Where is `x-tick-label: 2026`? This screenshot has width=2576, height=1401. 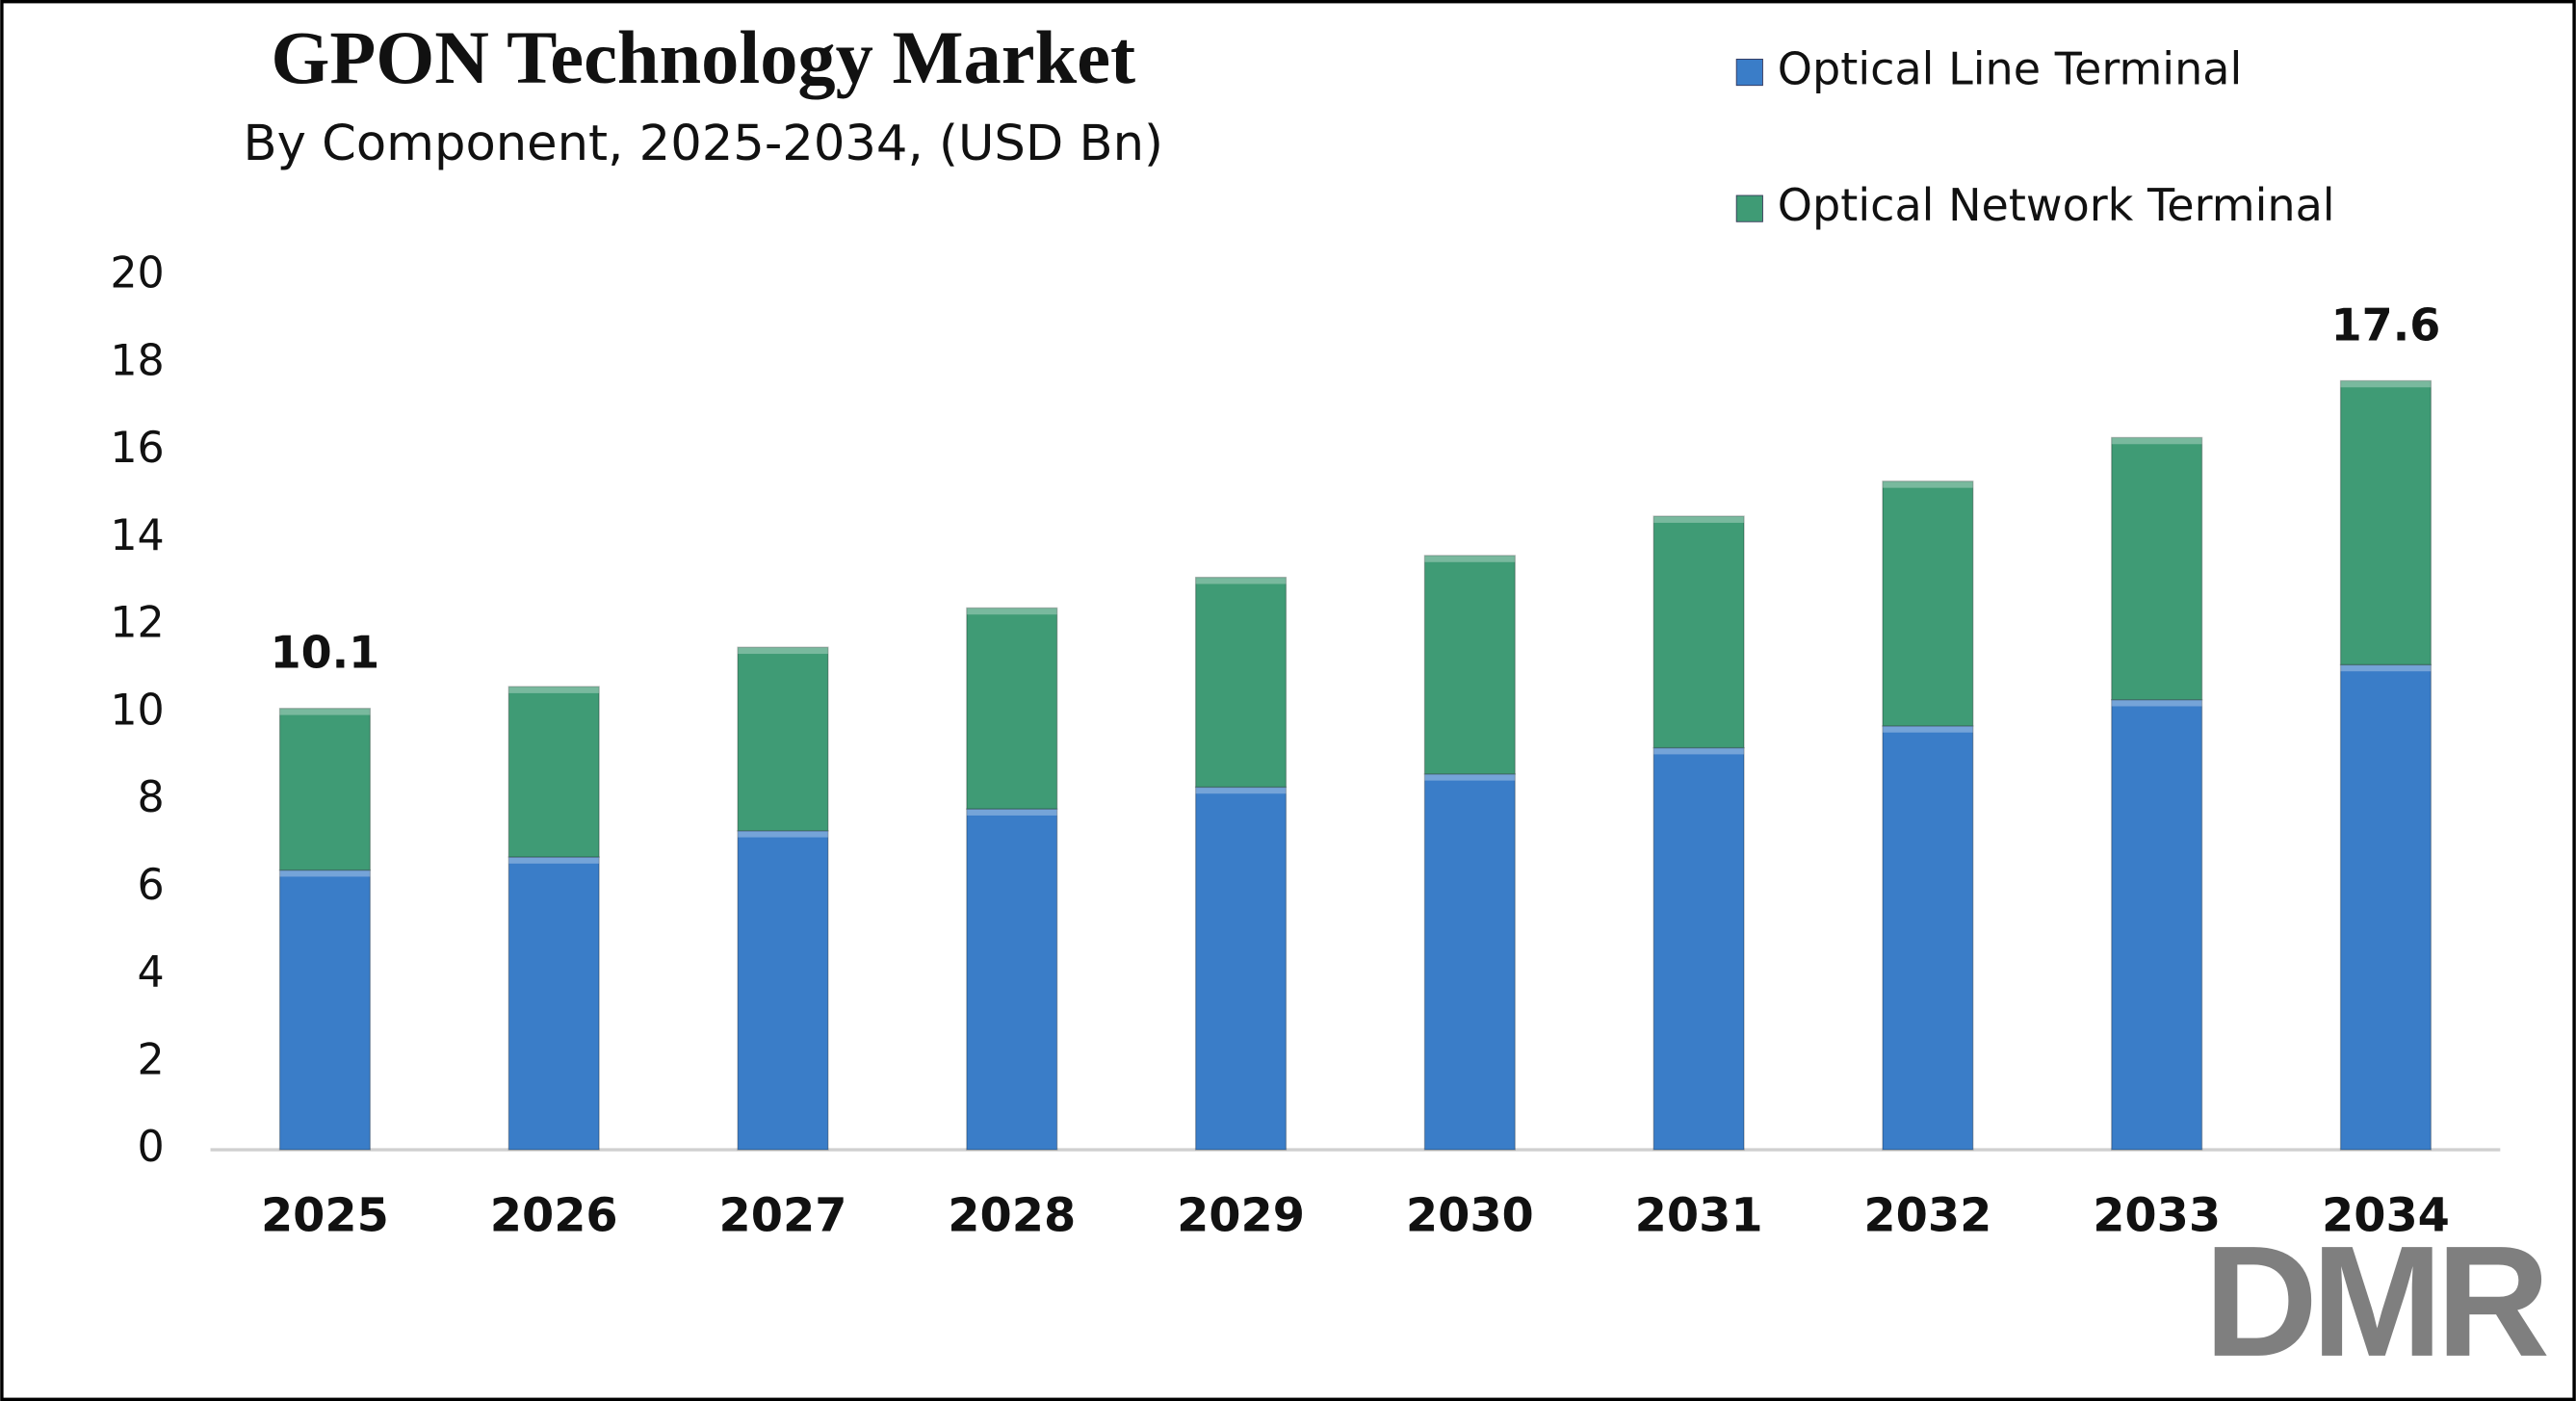 x-tick-label: 2026 is located at coordinates (554, 1216).